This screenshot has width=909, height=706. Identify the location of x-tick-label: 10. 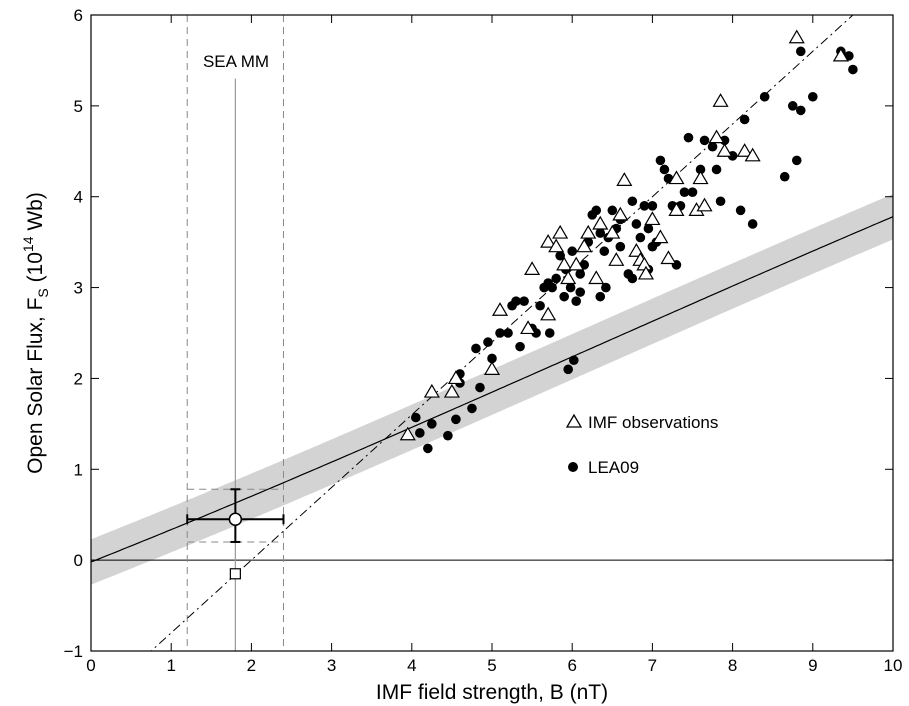
(893, 665).